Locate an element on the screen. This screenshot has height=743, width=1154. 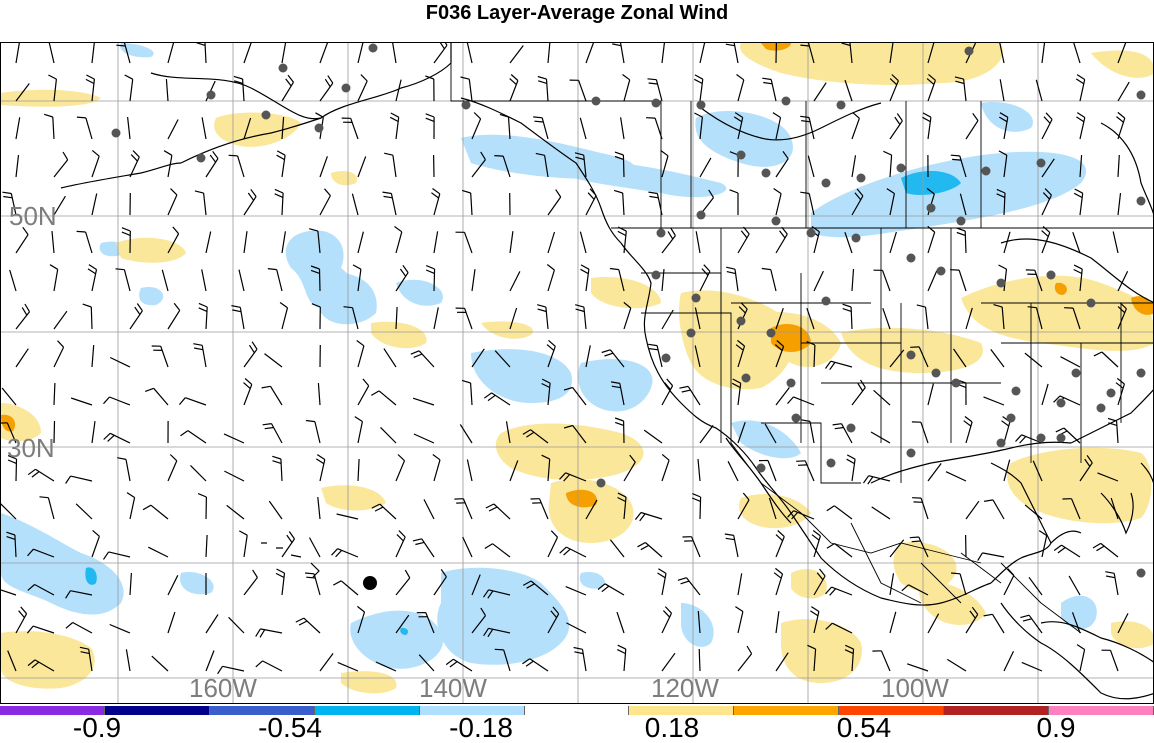
map-title: F036 Layer-Average Zonal Wind is located at coordinates (577, 13).